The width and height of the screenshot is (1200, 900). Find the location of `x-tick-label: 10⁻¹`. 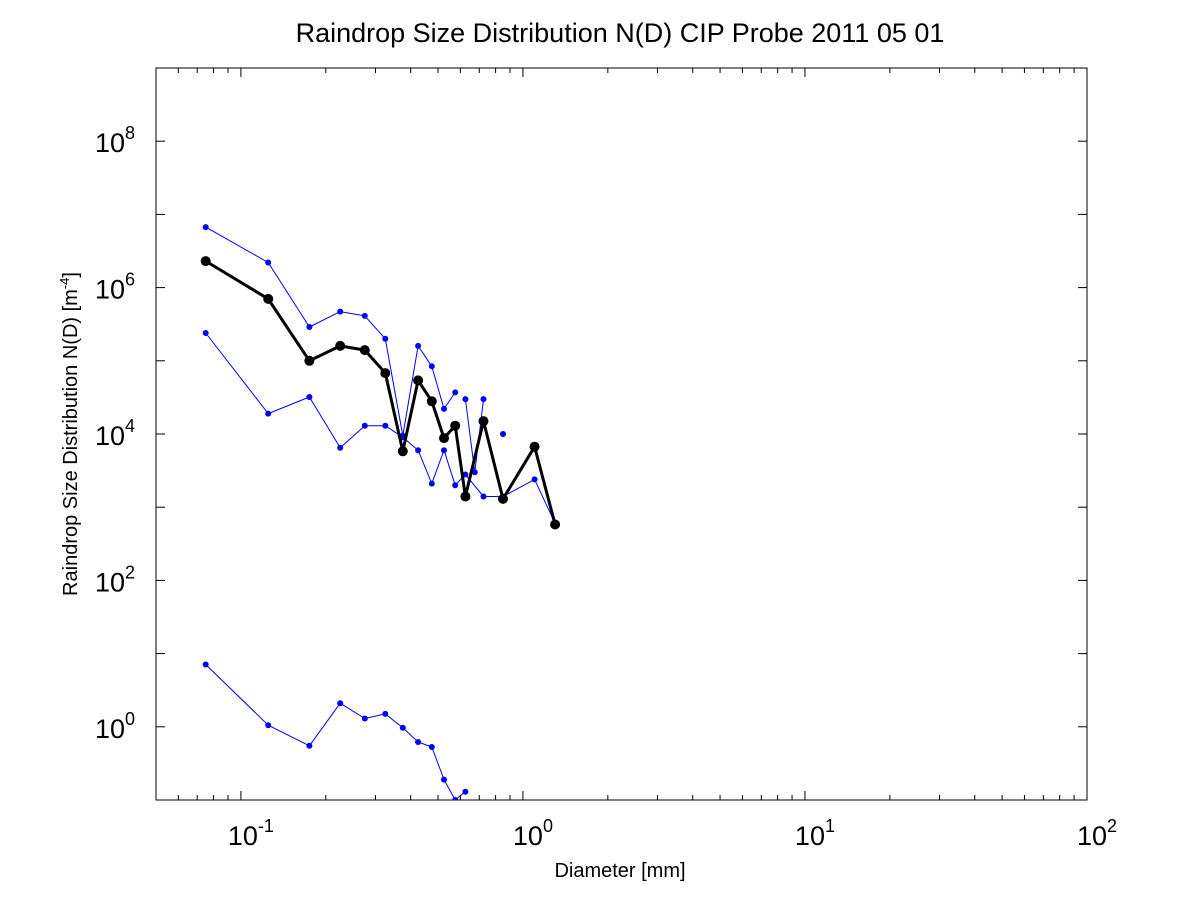

x-tick-label: 10⁻¹ is located at coordinates (251, 833).